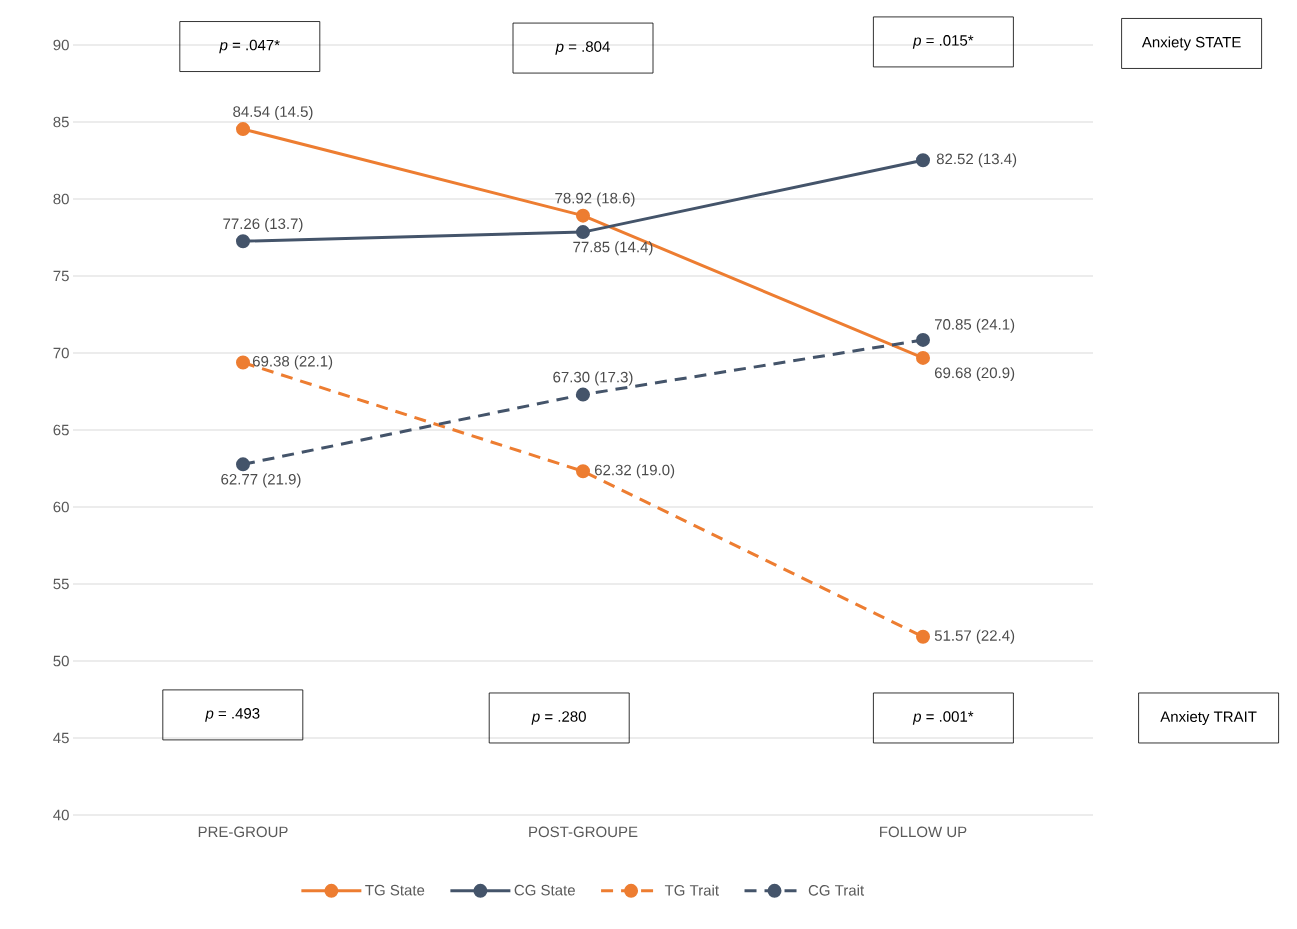  I want to click on data-label: 62.32 (19.0), so click(634, 471).